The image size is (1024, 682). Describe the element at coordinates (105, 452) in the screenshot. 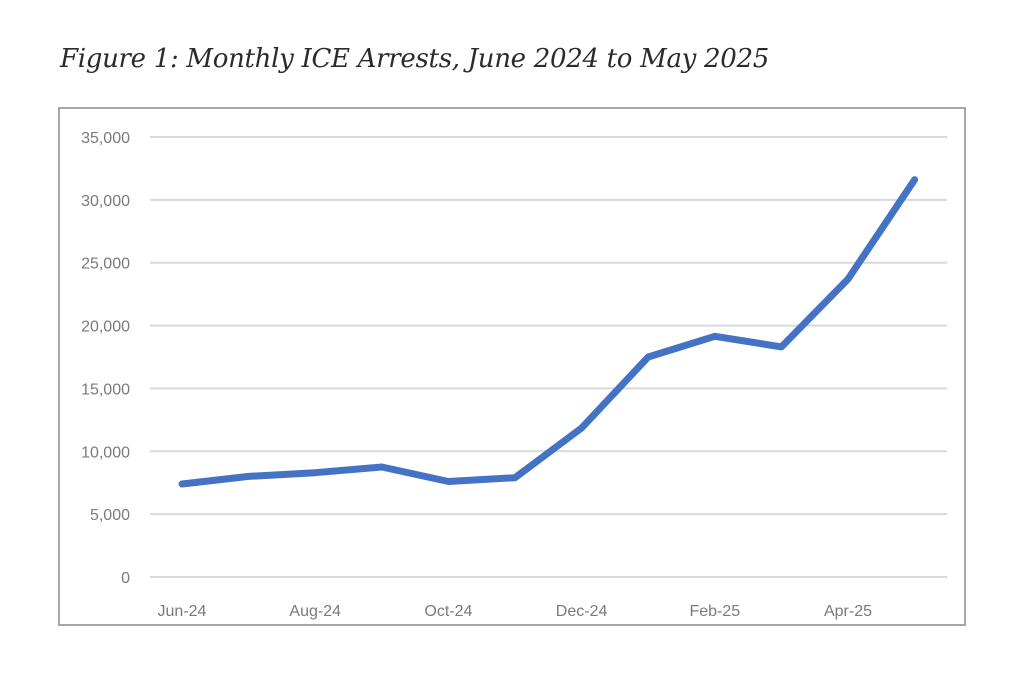

I see `y-tick-label: 10,000` at that location.